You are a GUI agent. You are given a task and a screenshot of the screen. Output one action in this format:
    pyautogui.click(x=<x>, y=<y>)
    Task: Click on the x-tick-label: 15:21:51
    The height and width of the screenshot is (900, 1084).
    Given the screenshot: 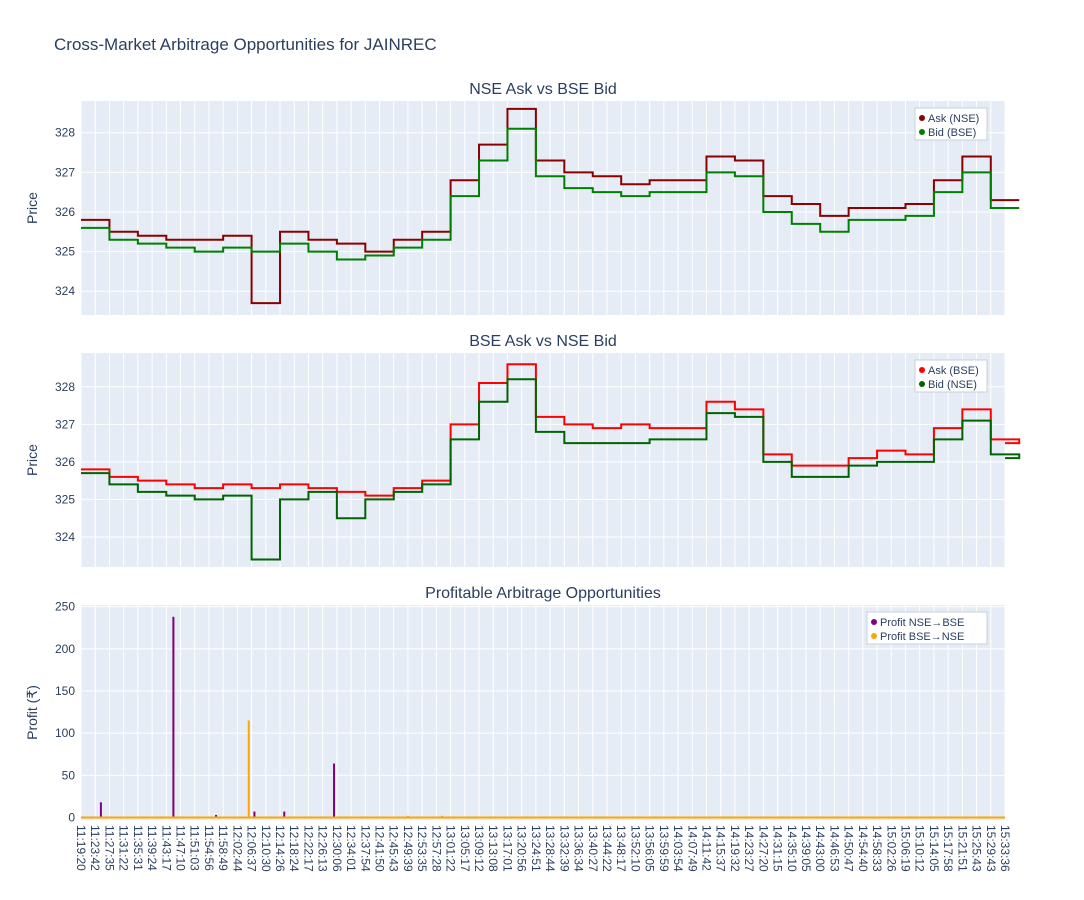 What is the action you would take?
    pyautogui.click(x=962, y=848)
    